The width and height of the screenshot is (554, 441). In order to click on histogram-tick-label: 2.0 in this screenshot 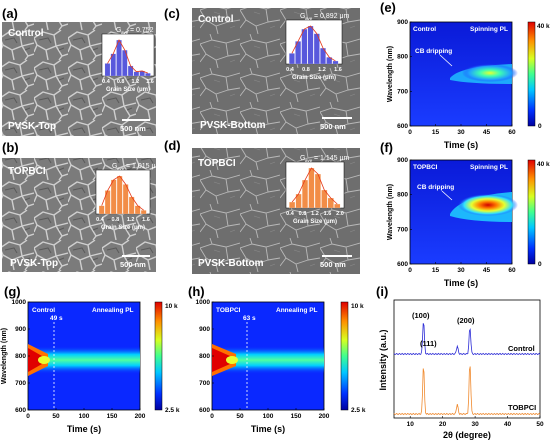, I will do `click(340, 214)`.